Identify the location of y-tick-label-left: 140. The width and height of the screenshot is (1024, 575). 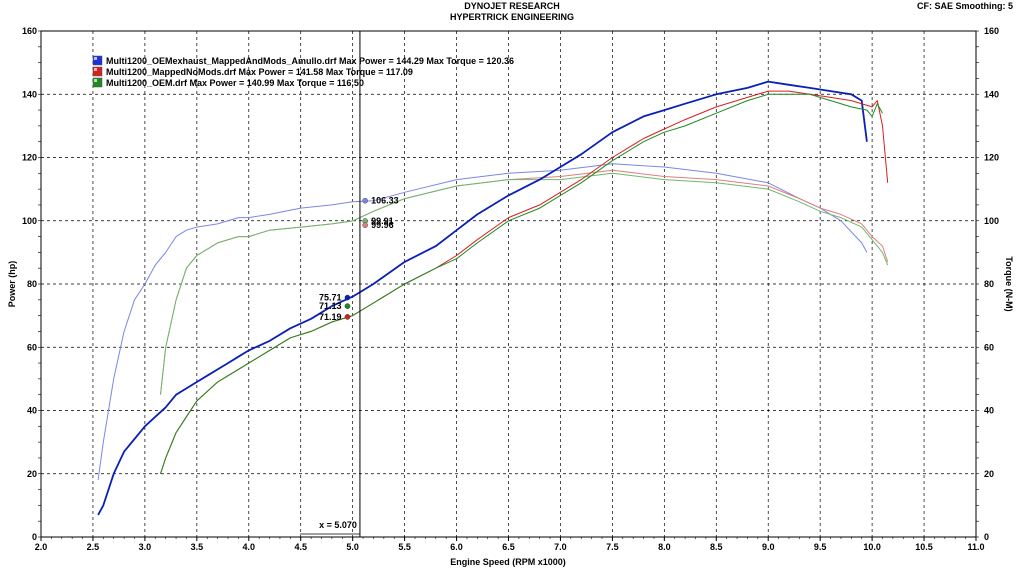
(29, 94).